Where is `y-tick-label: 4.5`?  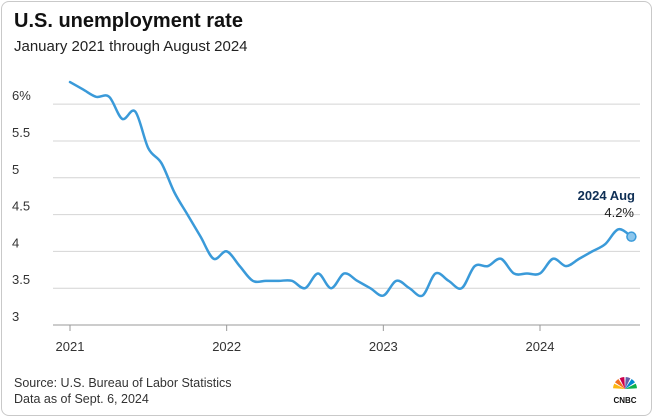 y-tick-label: 4.5 is located at coordinates (21, 206).